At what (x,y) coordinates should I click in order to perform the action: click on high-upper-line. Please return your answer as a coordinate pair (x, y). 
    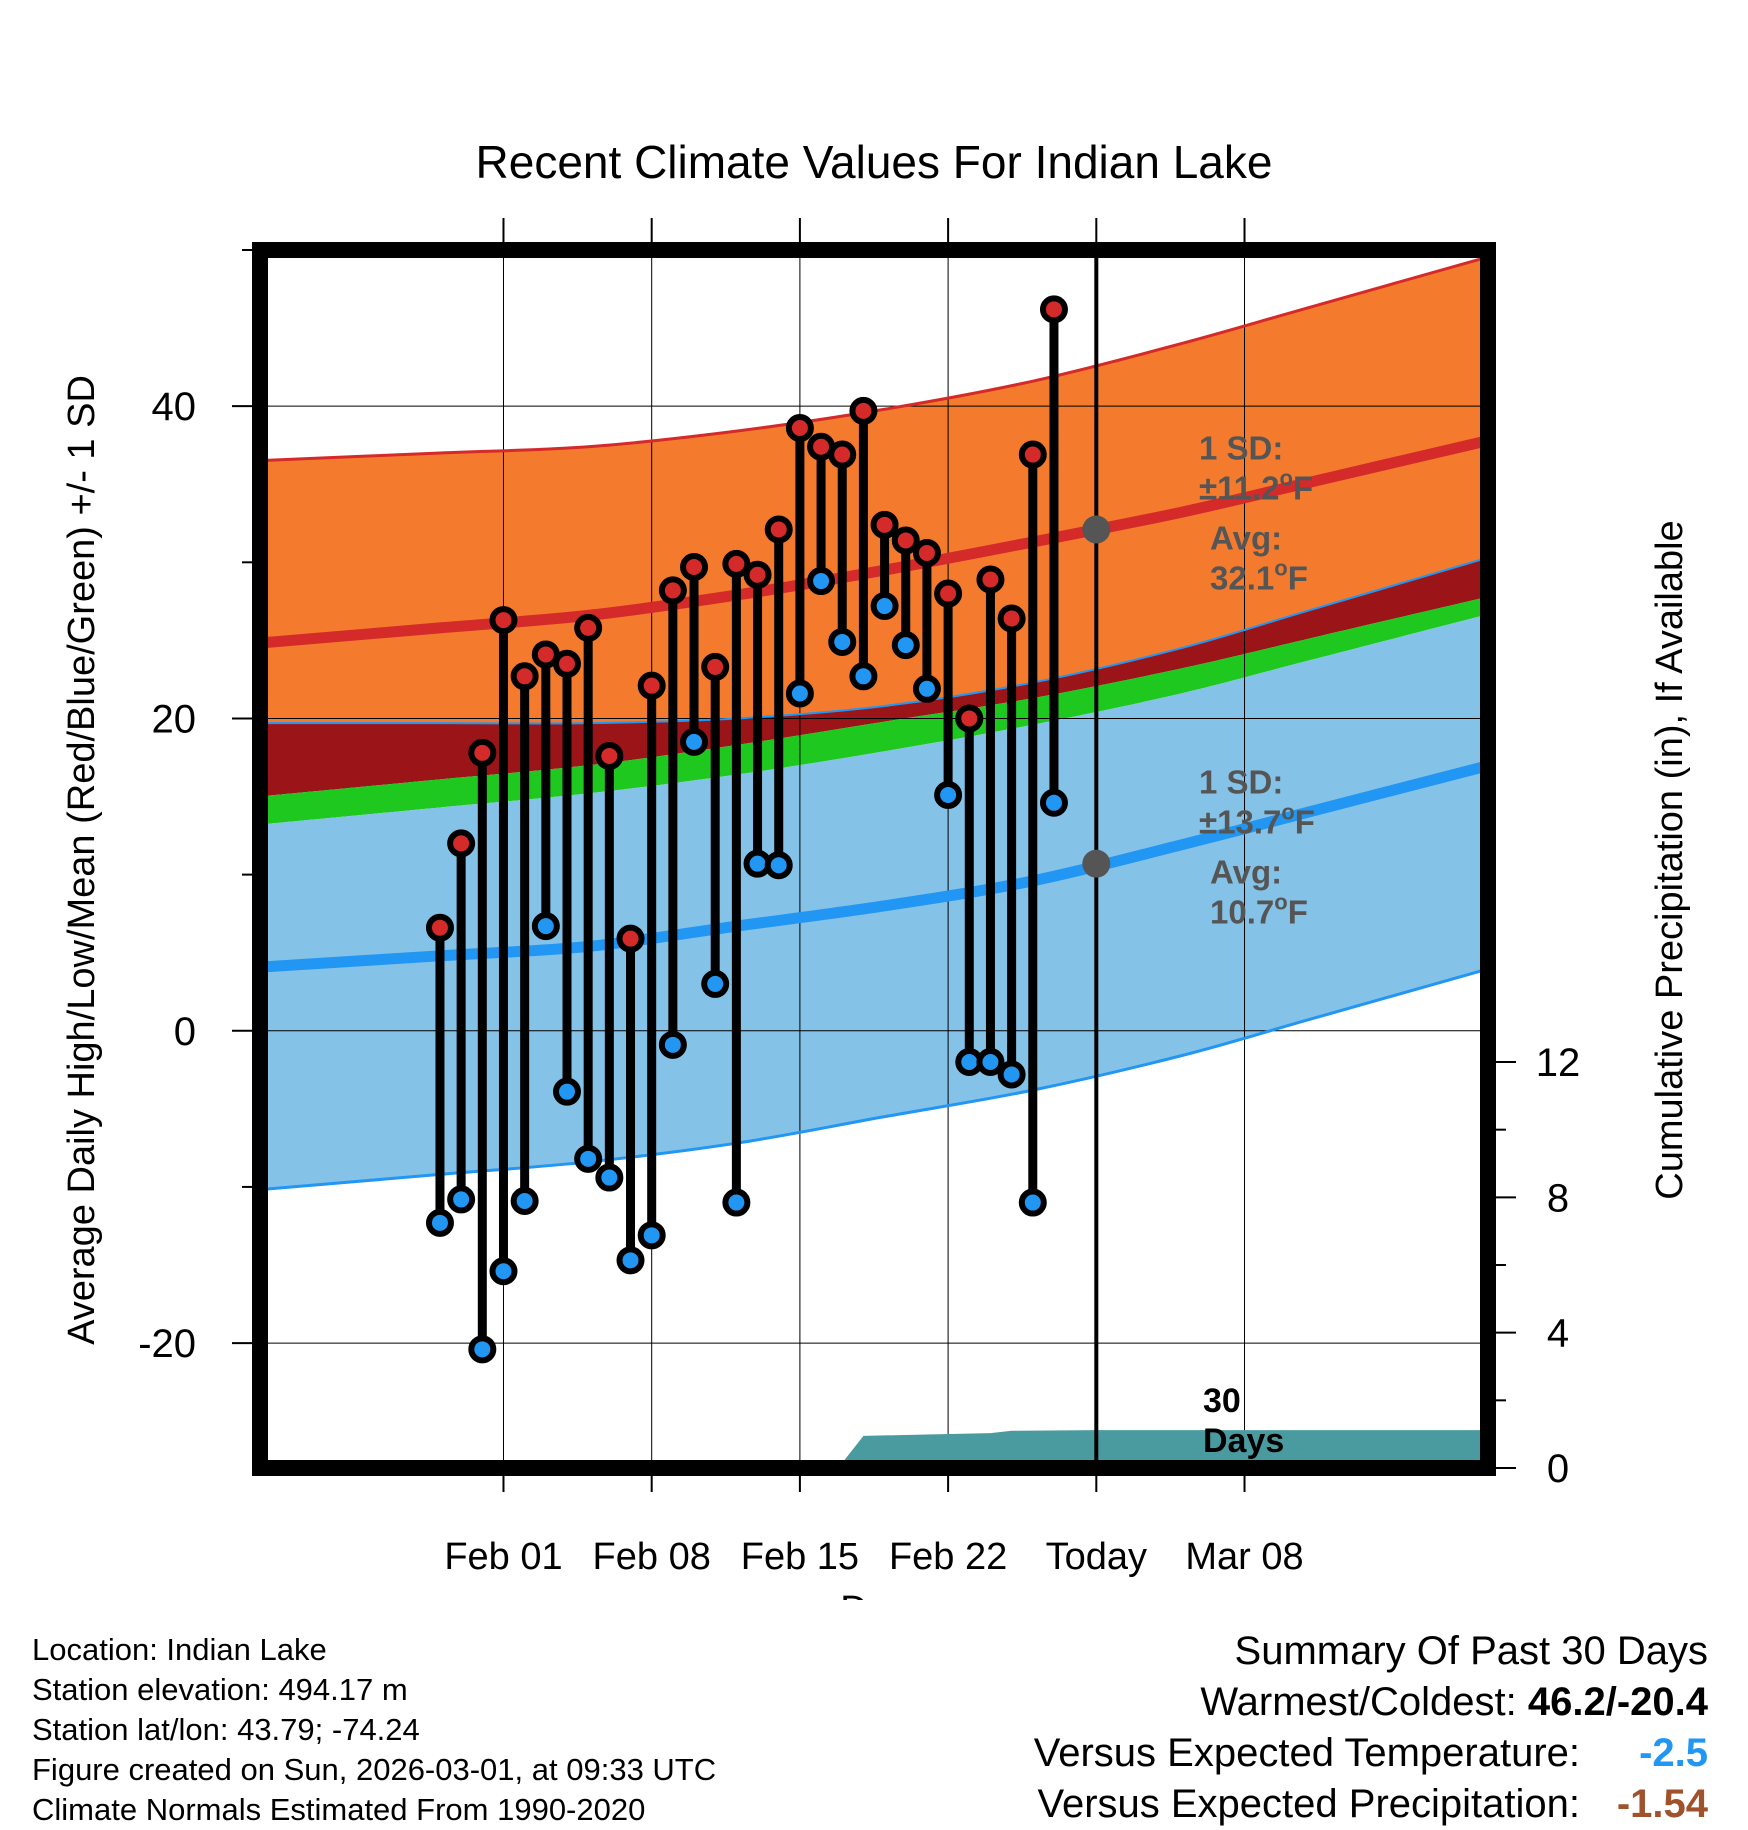
    Looking at the image, I should click on (874, 359).